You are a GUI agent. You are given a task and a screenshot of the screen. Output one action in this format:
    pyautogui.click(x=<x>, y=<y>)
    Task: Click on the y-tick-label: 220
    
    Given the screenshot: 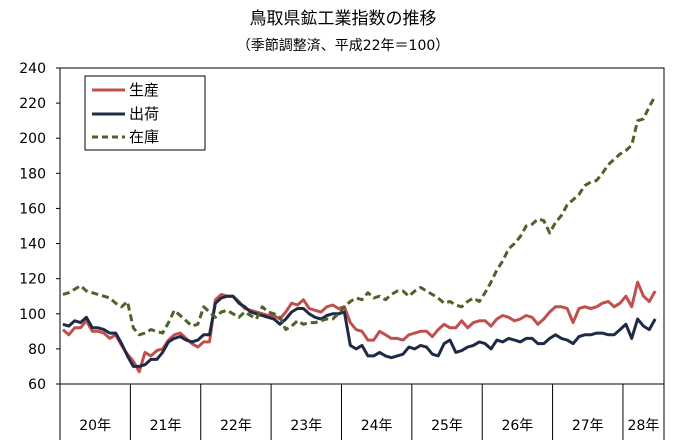 What is the action you would take?
    pyautogui.click(x=32, y=104)
    